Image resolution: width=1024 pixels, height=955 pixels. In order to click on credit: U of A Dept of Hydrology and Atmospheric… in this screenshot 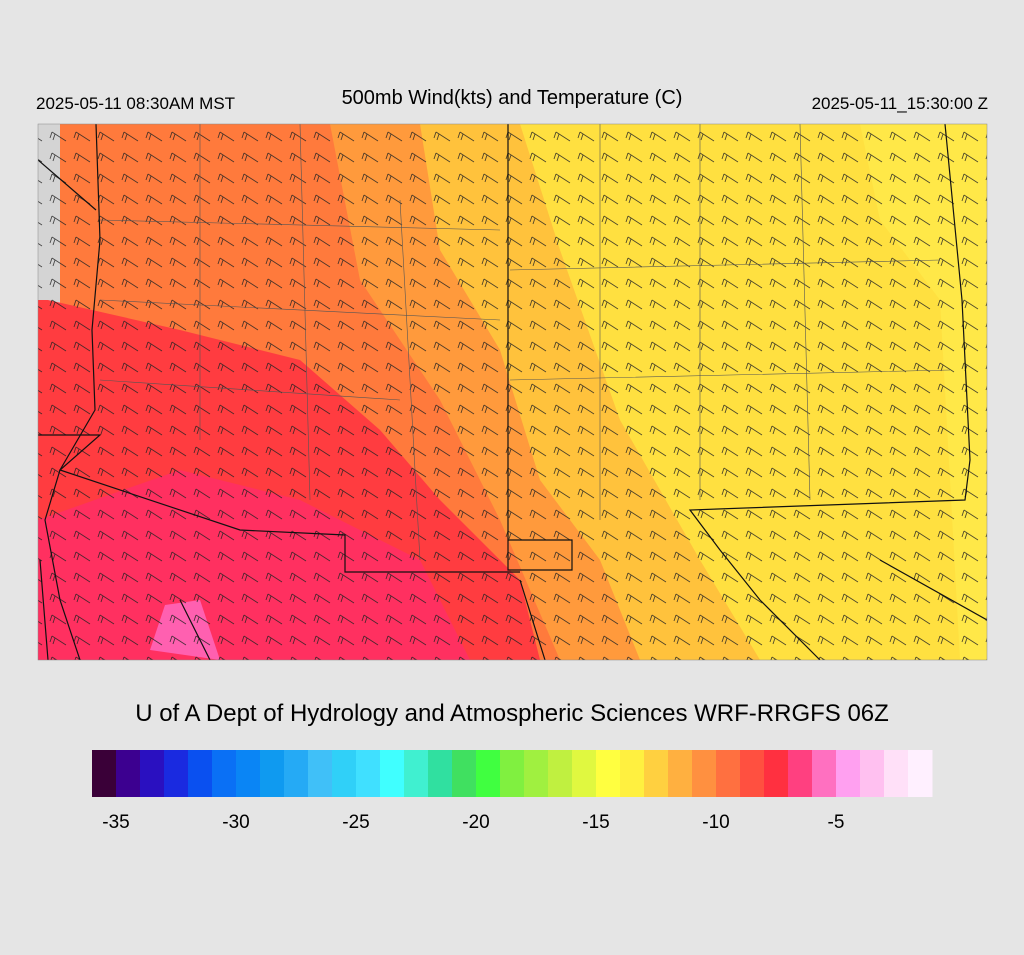, I will do `click(512, 713)`.